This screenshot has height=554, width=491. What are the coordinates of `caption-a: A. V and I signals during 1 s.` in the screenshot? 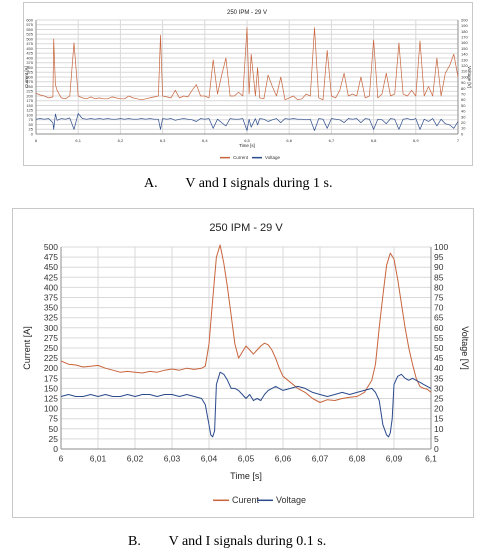 It's located at (238, 183).